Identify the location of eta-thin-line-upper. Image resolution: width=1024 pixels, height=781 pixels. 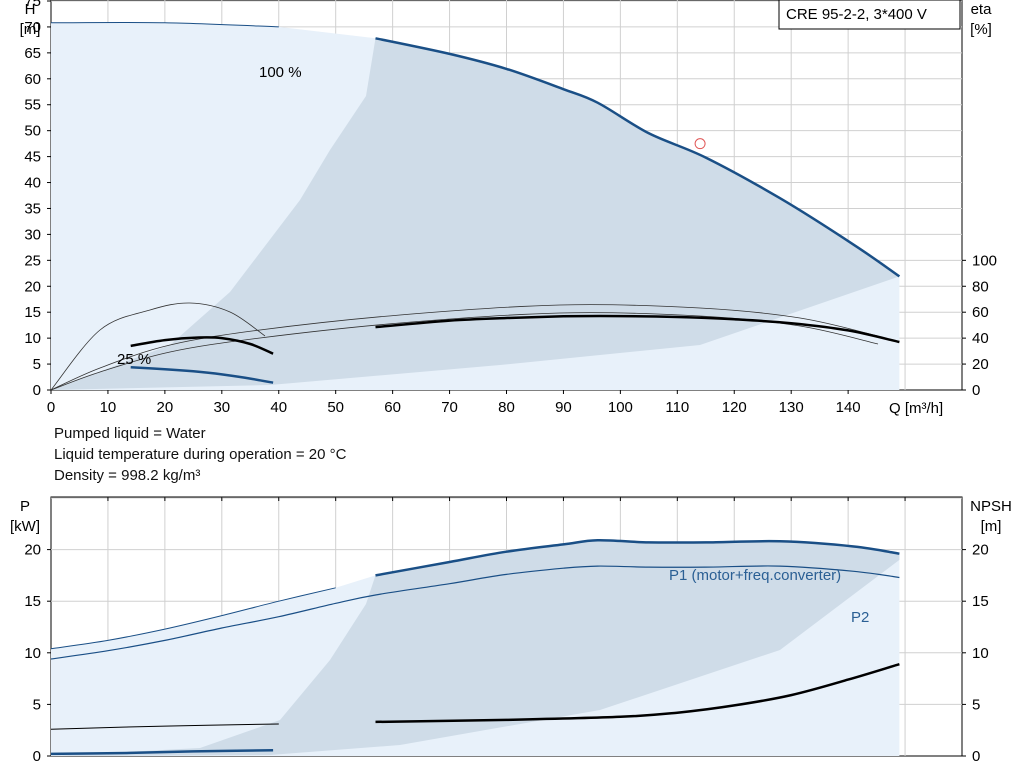
(464, 347).